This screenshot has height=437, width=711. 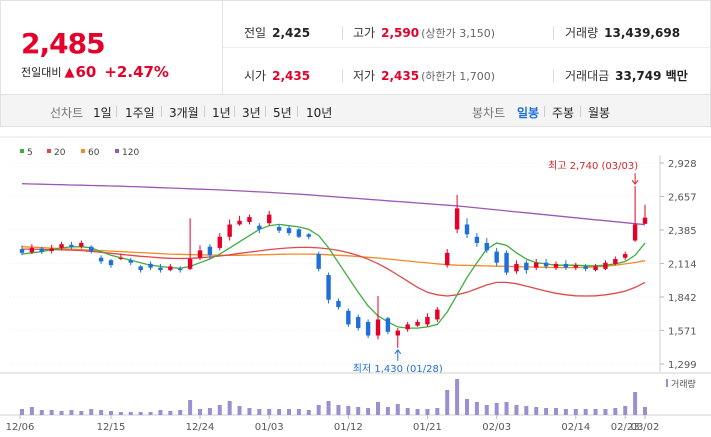 What do you see at coordinates (140, 113) in the screenshot?
I see `period-1w: 1주일` at bounding box center [140, 113].